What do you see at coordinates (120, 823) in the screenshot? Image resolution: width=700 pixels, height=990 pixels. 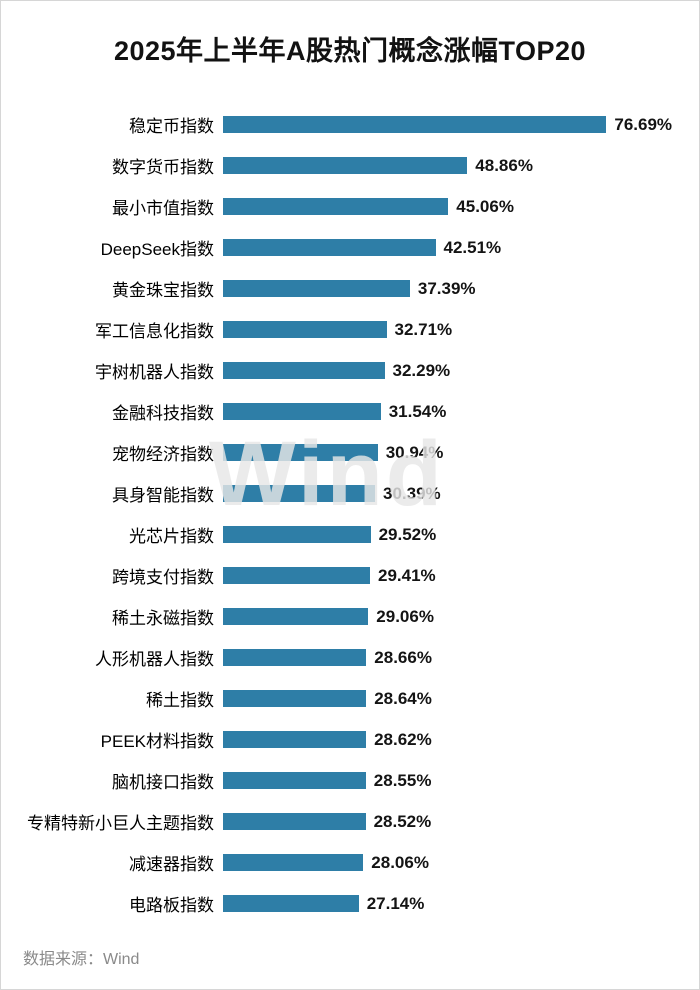 I see `bar-label: 专精特新小巨人主题指数` at bounding box center [120, 823].